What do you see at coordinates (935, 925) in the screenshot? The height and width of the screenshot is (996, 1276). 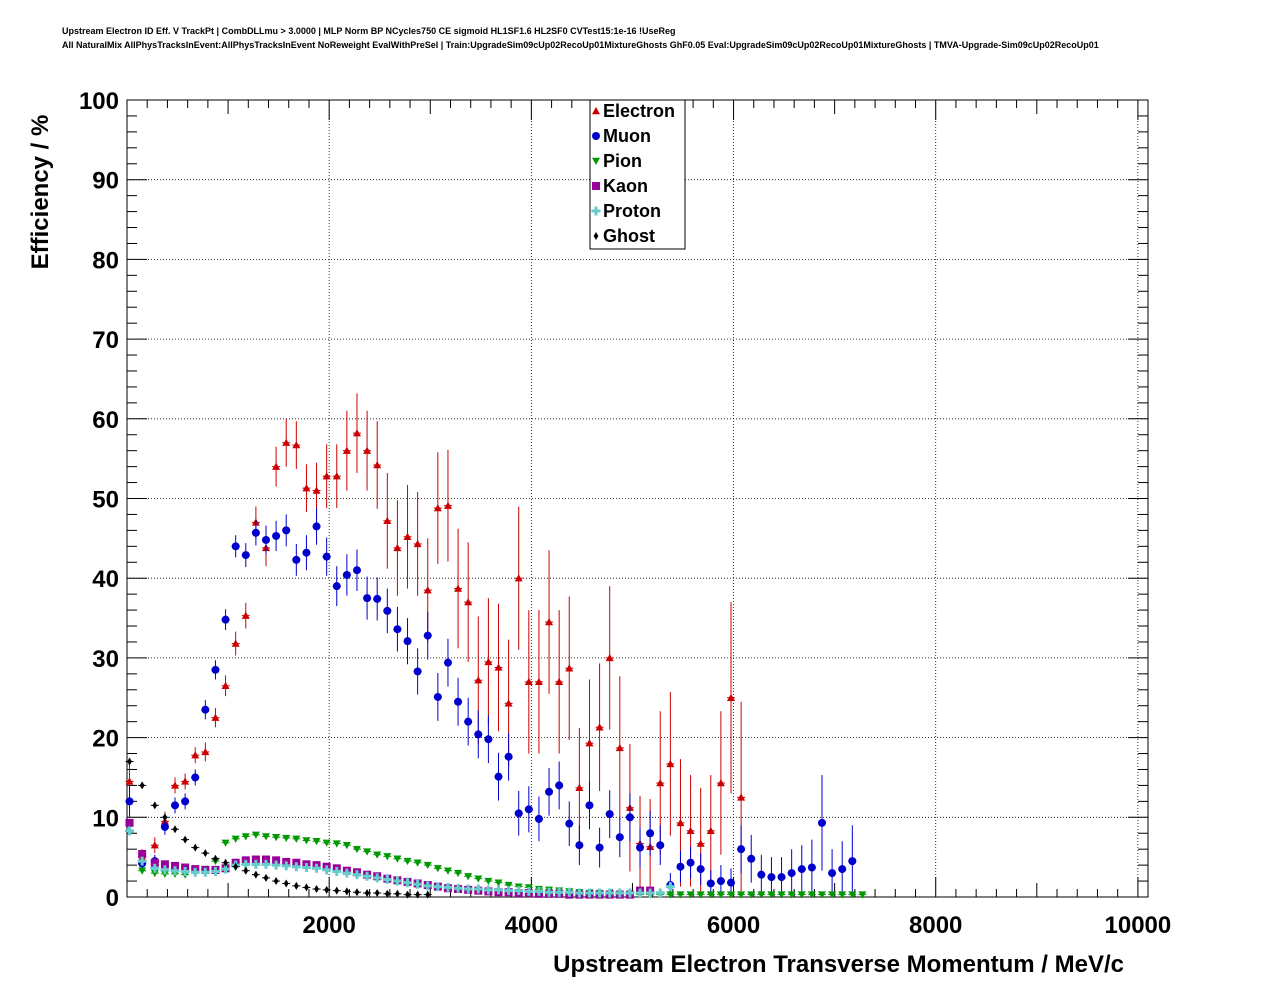 I see `x-tick-label: 8000` at bounding box center [935, 925].